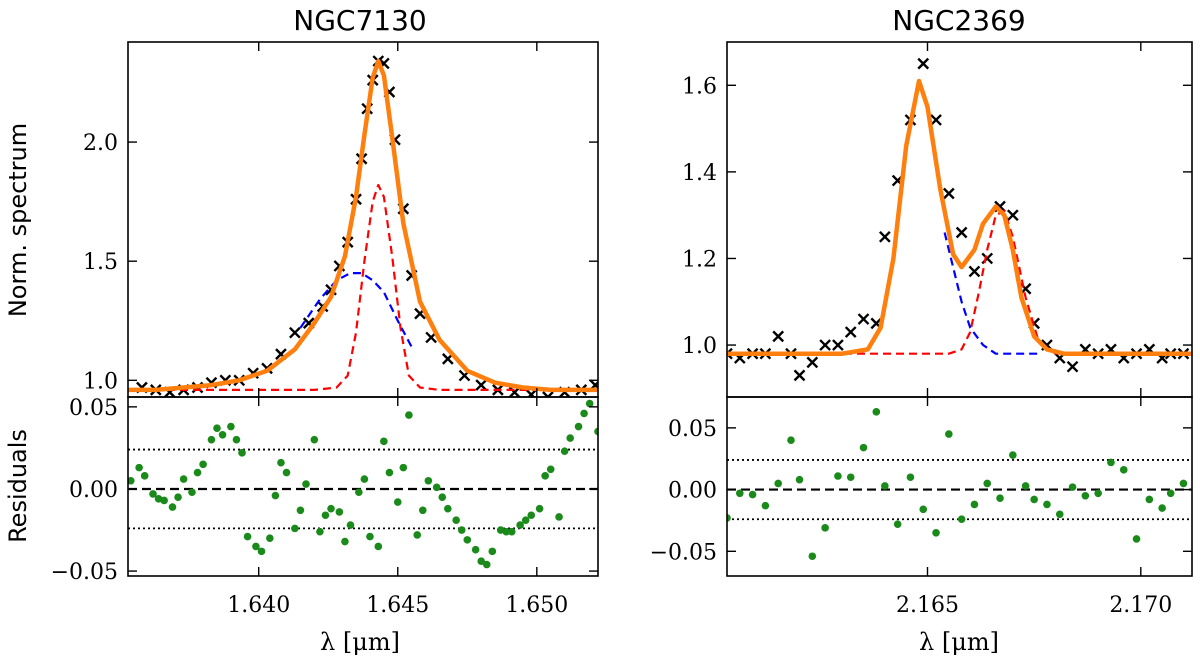 This screenshot has height=664, width=1200. I want to click on x-tick-label: 1.640, so click(258, 605).